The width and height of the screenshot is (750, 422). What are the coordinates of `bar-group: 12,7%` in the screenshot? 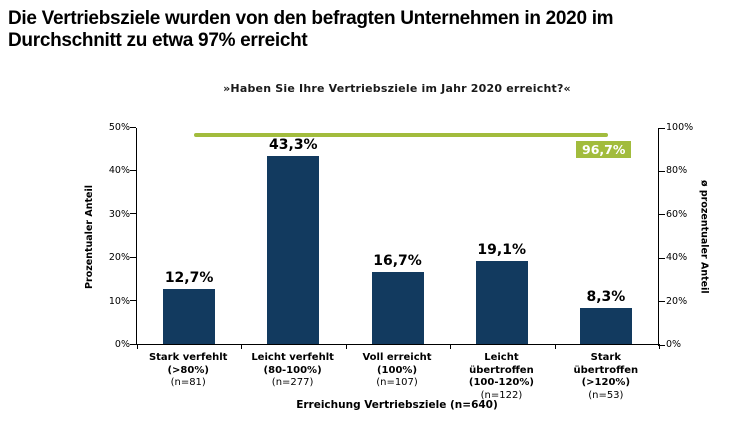 It's located at (189, 236).